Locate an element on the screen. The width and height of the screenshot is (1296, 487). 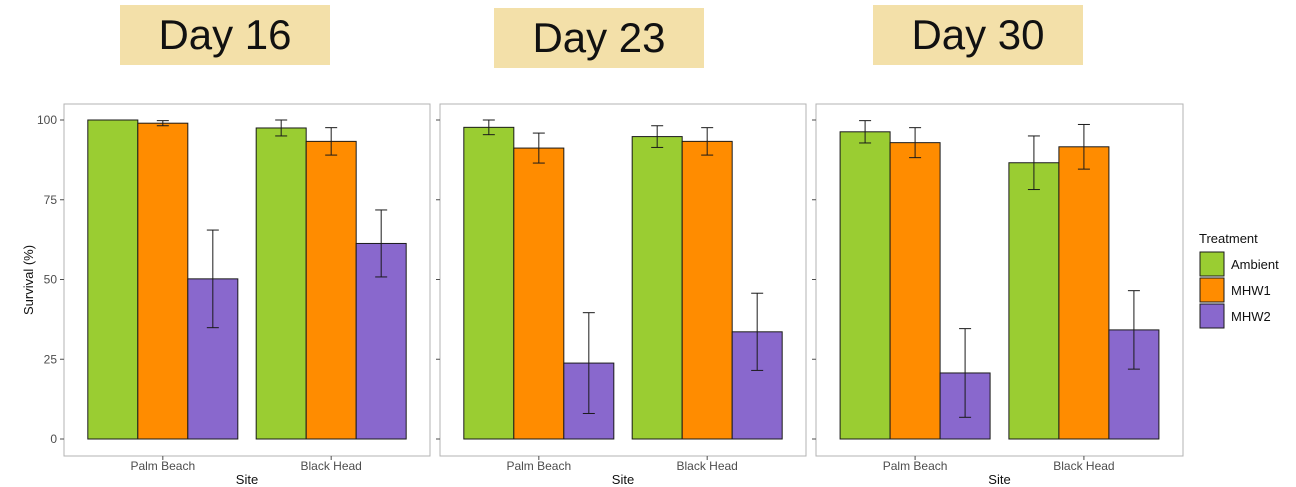
legend-swatch-mhw2 is located at coordinates (1212, 316).